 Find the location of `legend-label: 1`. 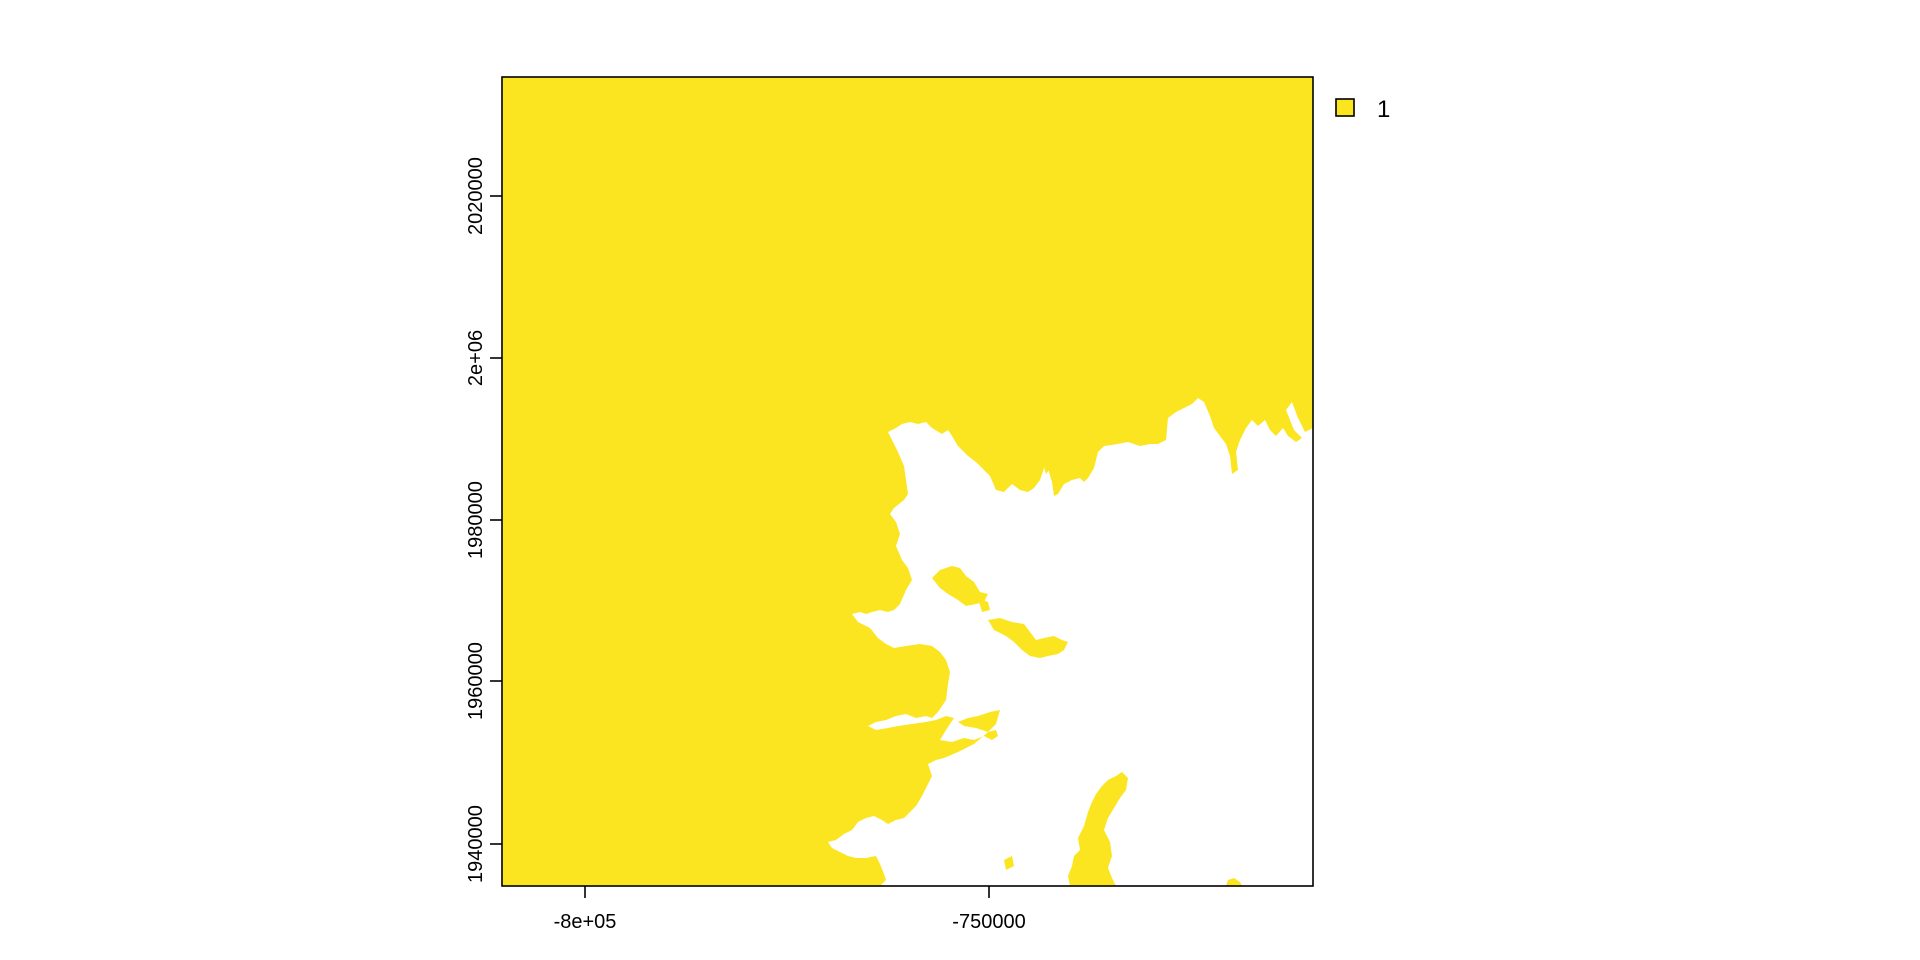

legend-label: 1 is located at coordinates (1383, 109).